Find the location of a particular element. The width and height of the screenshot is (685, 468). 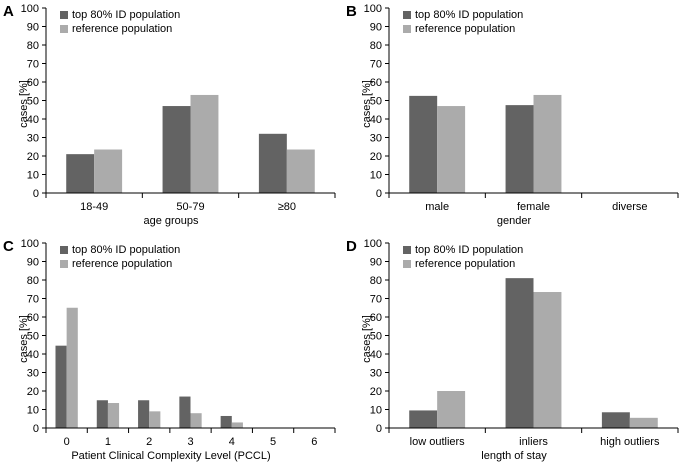

x-tick-label: low outliers is located at coordinates (438, 442).